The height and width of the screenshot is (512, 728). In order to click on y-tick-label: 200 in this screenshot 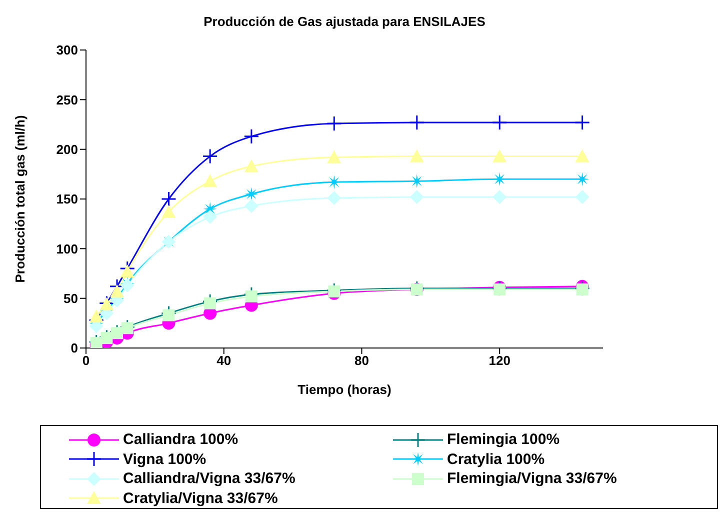, I will do `click(67, 149)`.